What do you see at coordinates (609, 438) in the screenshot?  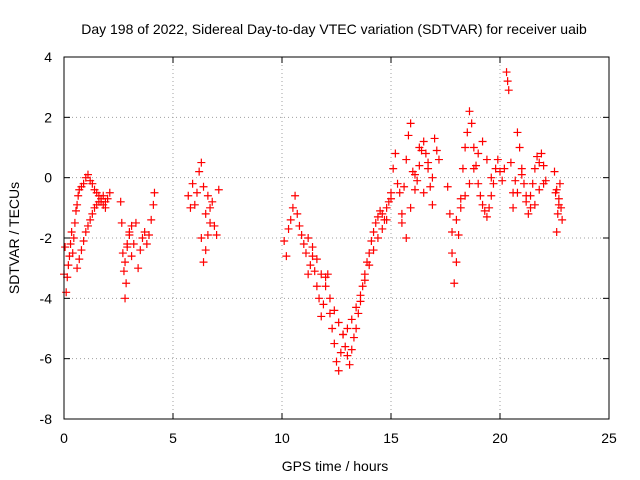 I see `x-tick-label: 25` at bounding box center [609, 438].